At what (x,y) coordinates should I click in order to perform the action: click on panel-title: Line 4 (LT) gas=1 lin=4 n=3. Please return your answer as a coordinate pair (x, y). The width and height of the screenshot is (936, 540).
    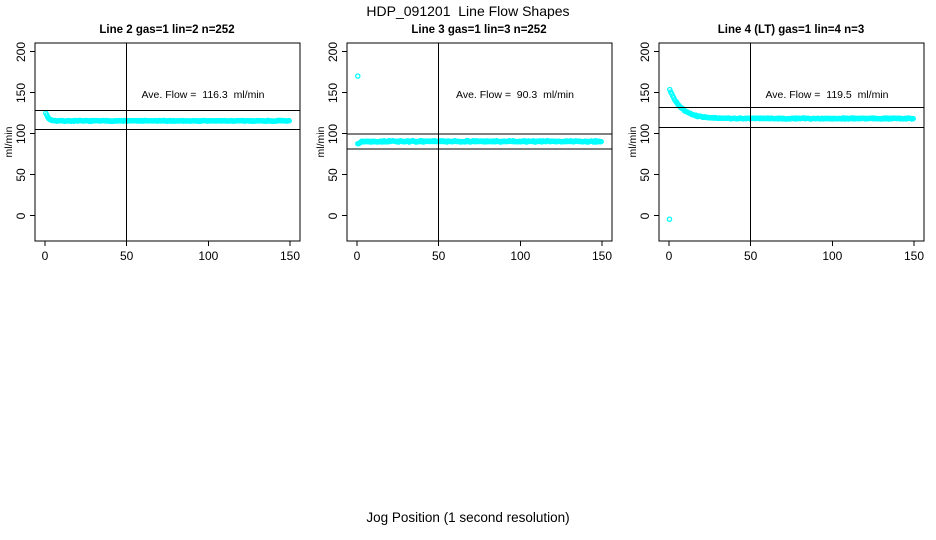
    Looking at the image, I should click on (791, 30).